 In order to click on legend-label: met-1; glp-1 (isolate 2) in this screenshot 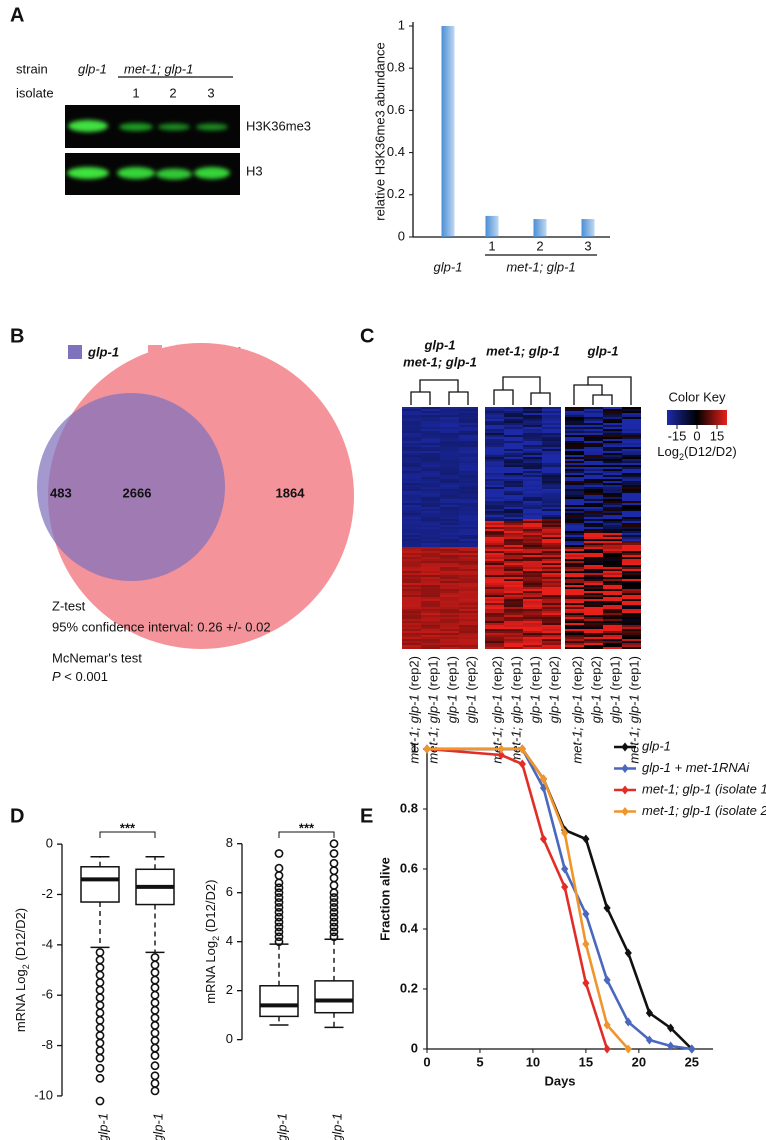, I will do `click(704, 810)`.